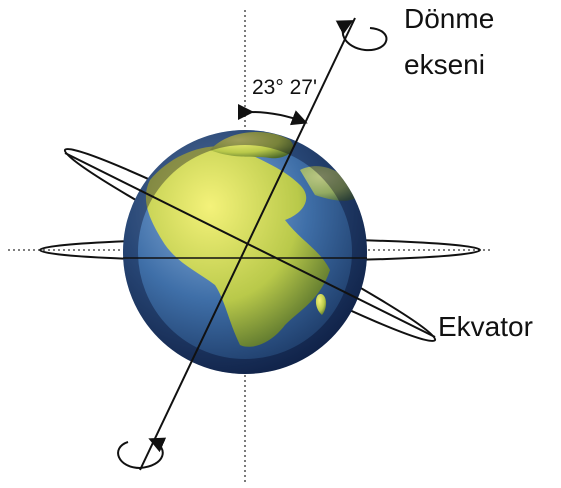 This screenshot has height=488, width=561. Describe the element at coordinates (142, 453) in the screenshot. I see `rotation-arrow-bottom` at that location.